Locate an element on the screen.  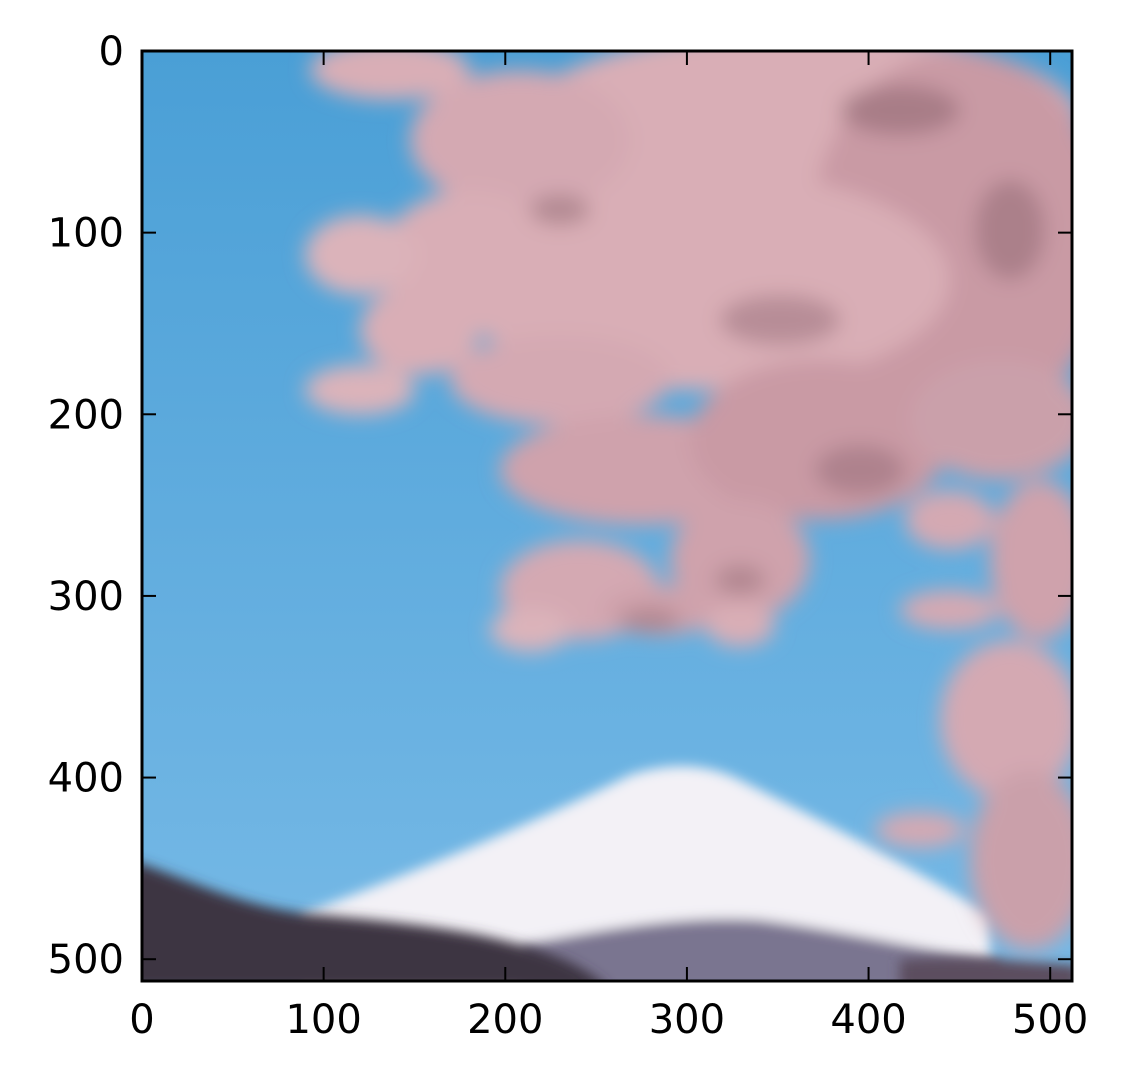
x-tick-label: 200 is located at coordinates (505, 1020).